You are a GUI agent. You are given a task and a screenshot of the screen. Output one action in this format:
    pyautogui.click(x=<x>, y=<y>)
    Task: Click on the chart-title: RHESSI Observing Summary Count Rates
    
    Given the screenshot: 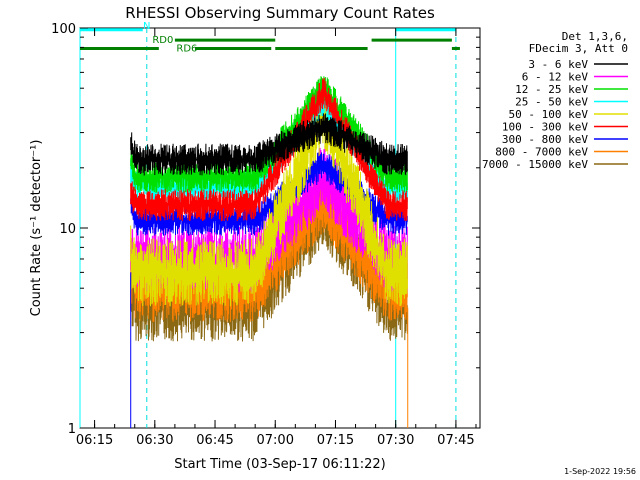 What is the action you would take?
    pyautogui.click(x=280, y=13)
    